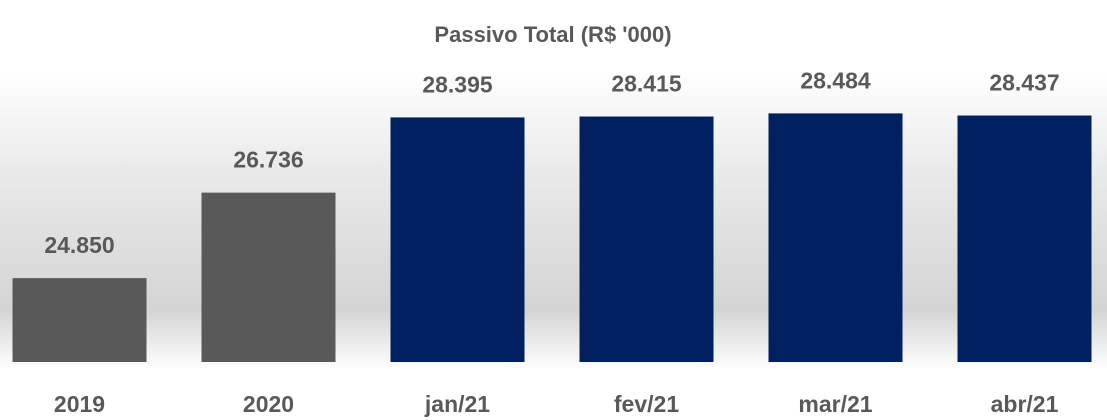 The width and height of the screenshot is (1107, 420). Describe the element at coordinates (457, 85) in the screenshot. I see `value-label: 28.395` at that location.